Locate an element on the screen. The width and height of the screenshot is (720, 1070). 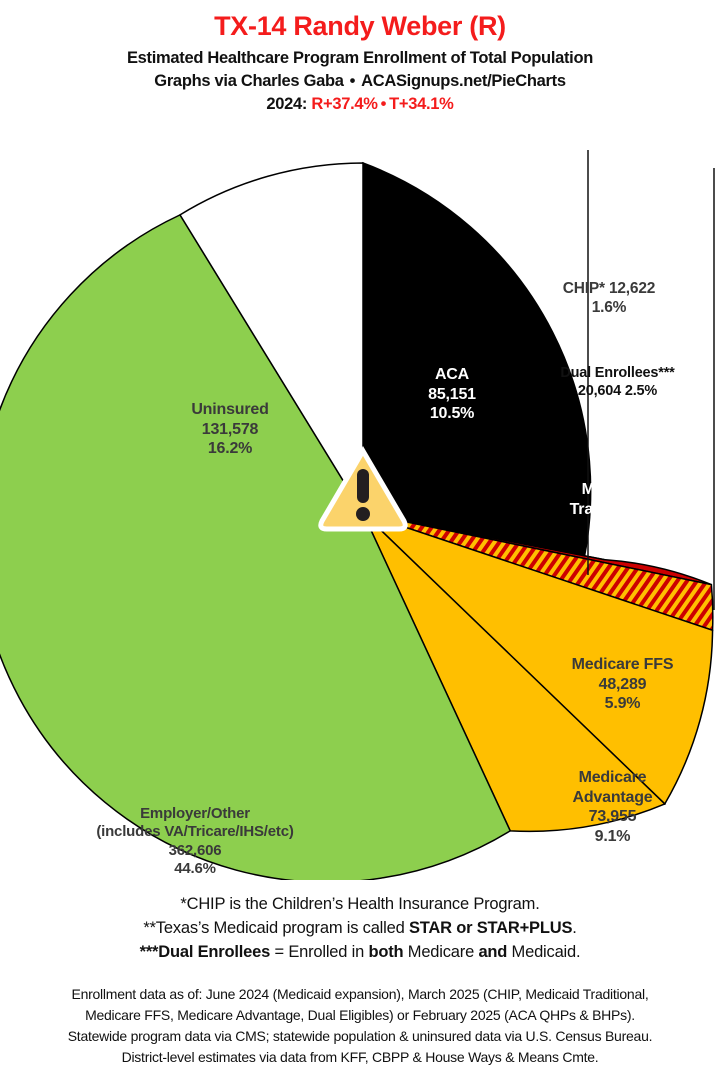
slice-label-medicaid-pct: 9.6% is located at coordinates (615, 548).